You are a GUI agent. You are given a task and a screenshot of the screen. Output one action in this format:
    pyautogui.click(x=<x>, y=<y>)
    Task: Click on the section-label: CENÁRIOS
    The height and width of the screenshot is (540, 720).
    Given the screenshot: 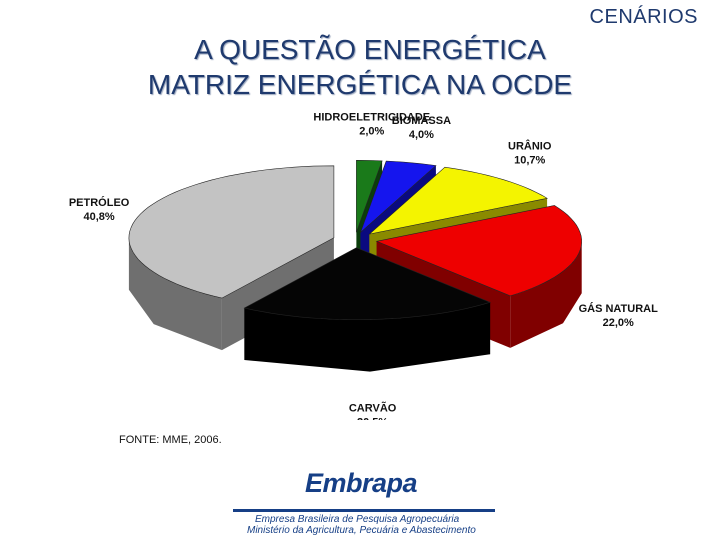 What is the action you would take?
    pyautogui.click(x=643, y=17)
    